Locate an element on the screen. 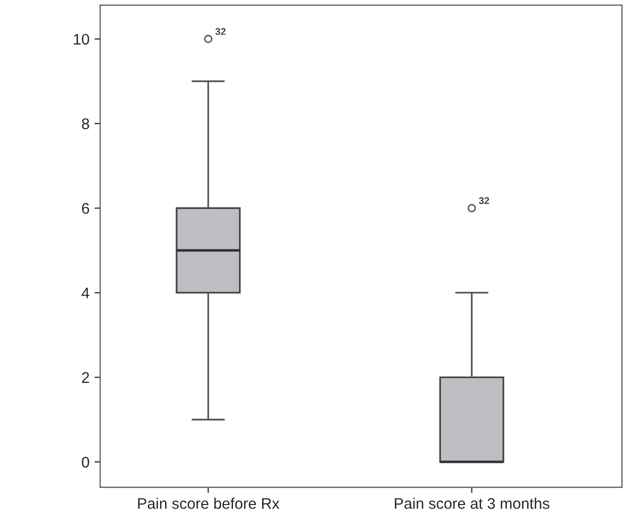 Image resolution: width=634 pixels, height=514 pixels. y-tick-label: 6 is located at coordinates (86, 208).